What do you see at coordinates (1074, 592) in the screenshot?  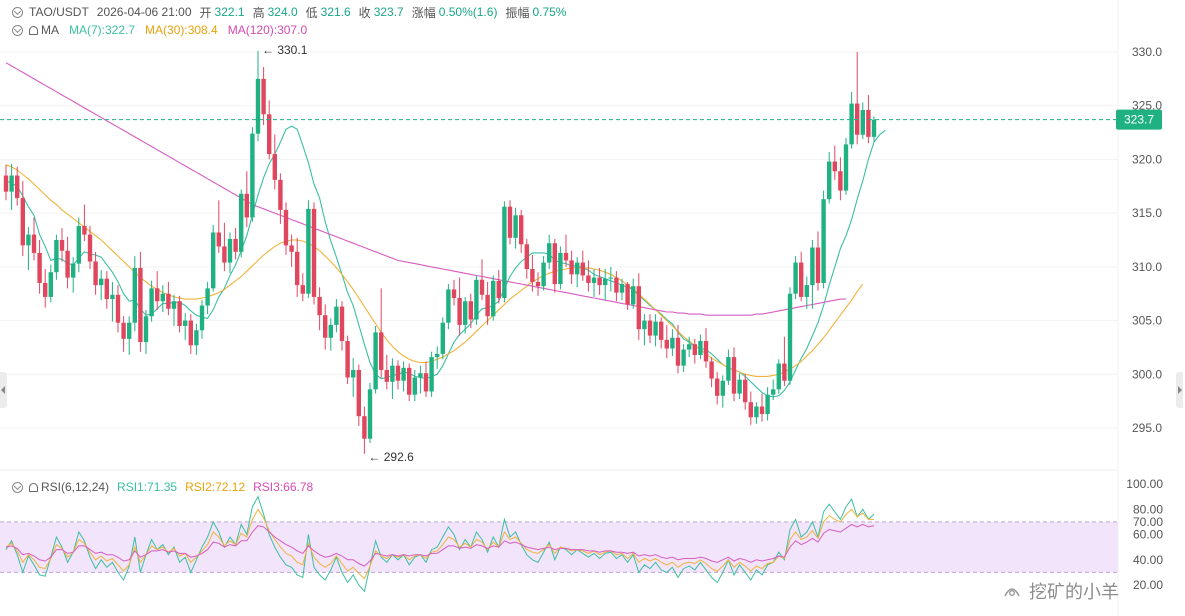 I see `watermark-text: 挖矿的小羊` at bounding box center [1074, 592].